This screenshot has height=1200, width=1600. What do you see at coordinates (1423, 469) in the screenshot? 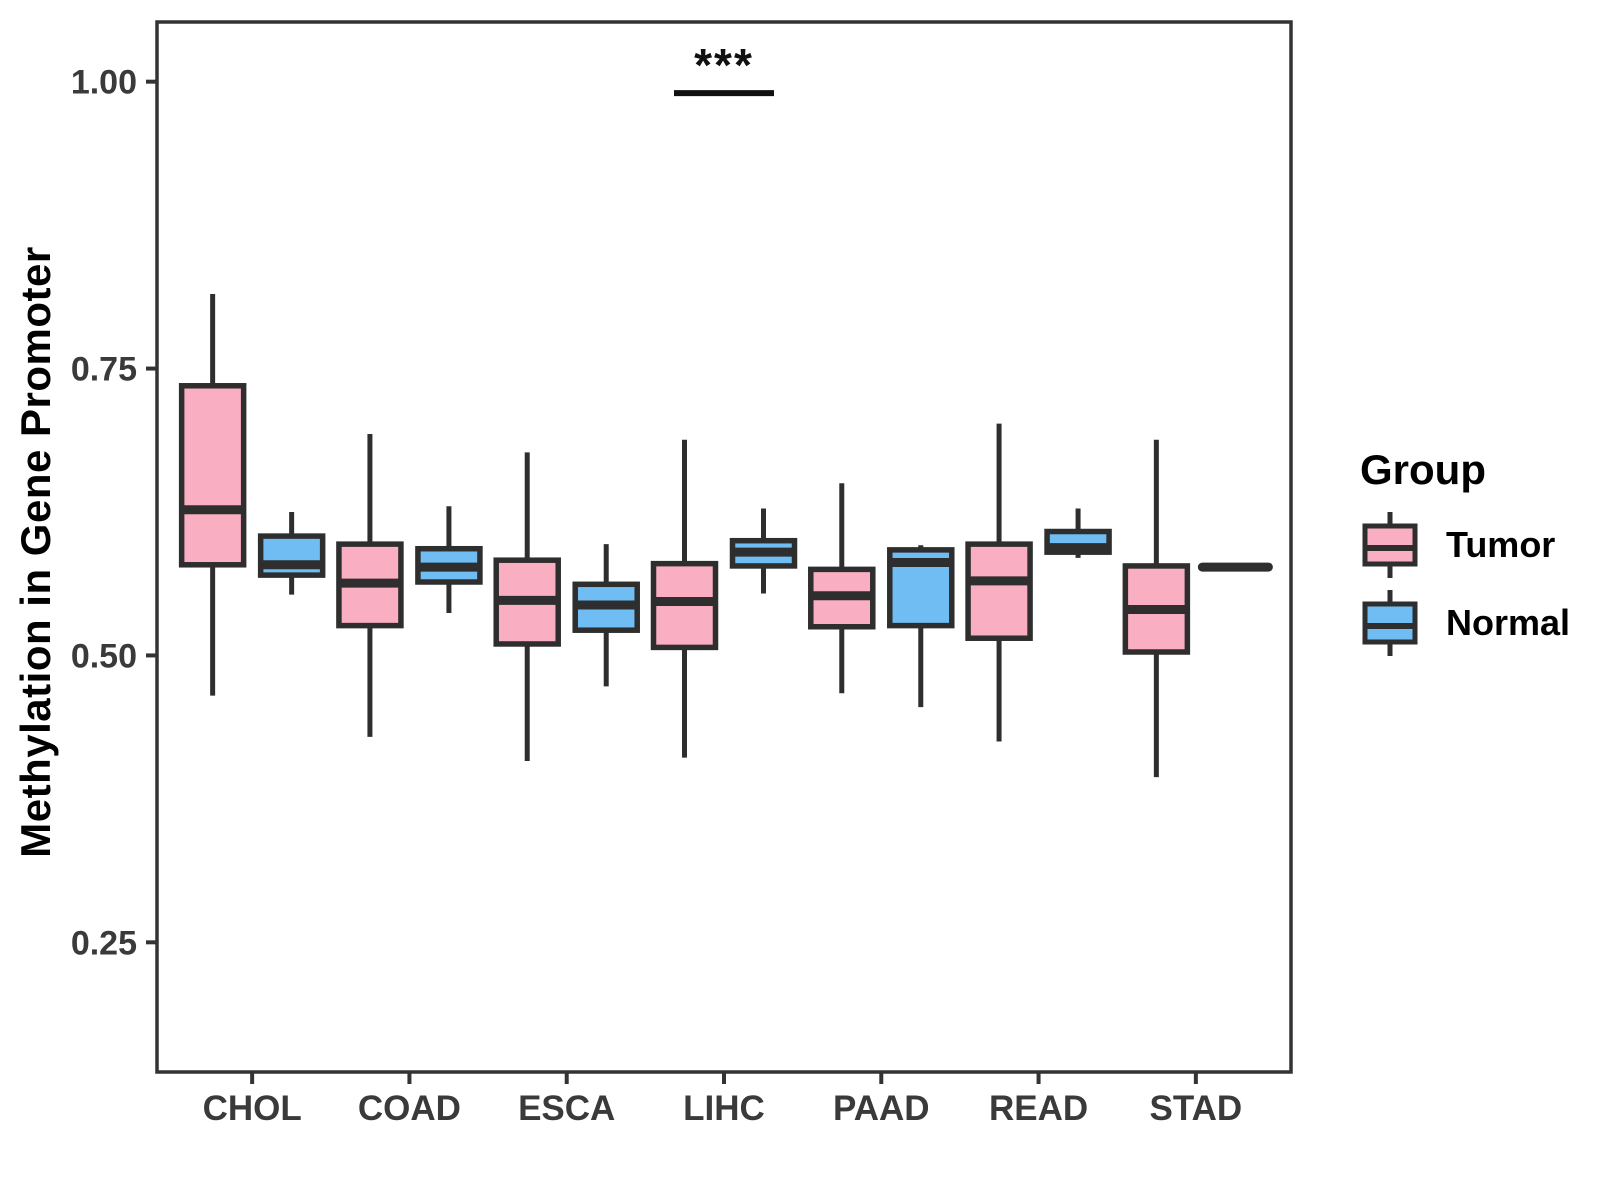
I see `legend-title: Group` at bounding box center [1423, 469].